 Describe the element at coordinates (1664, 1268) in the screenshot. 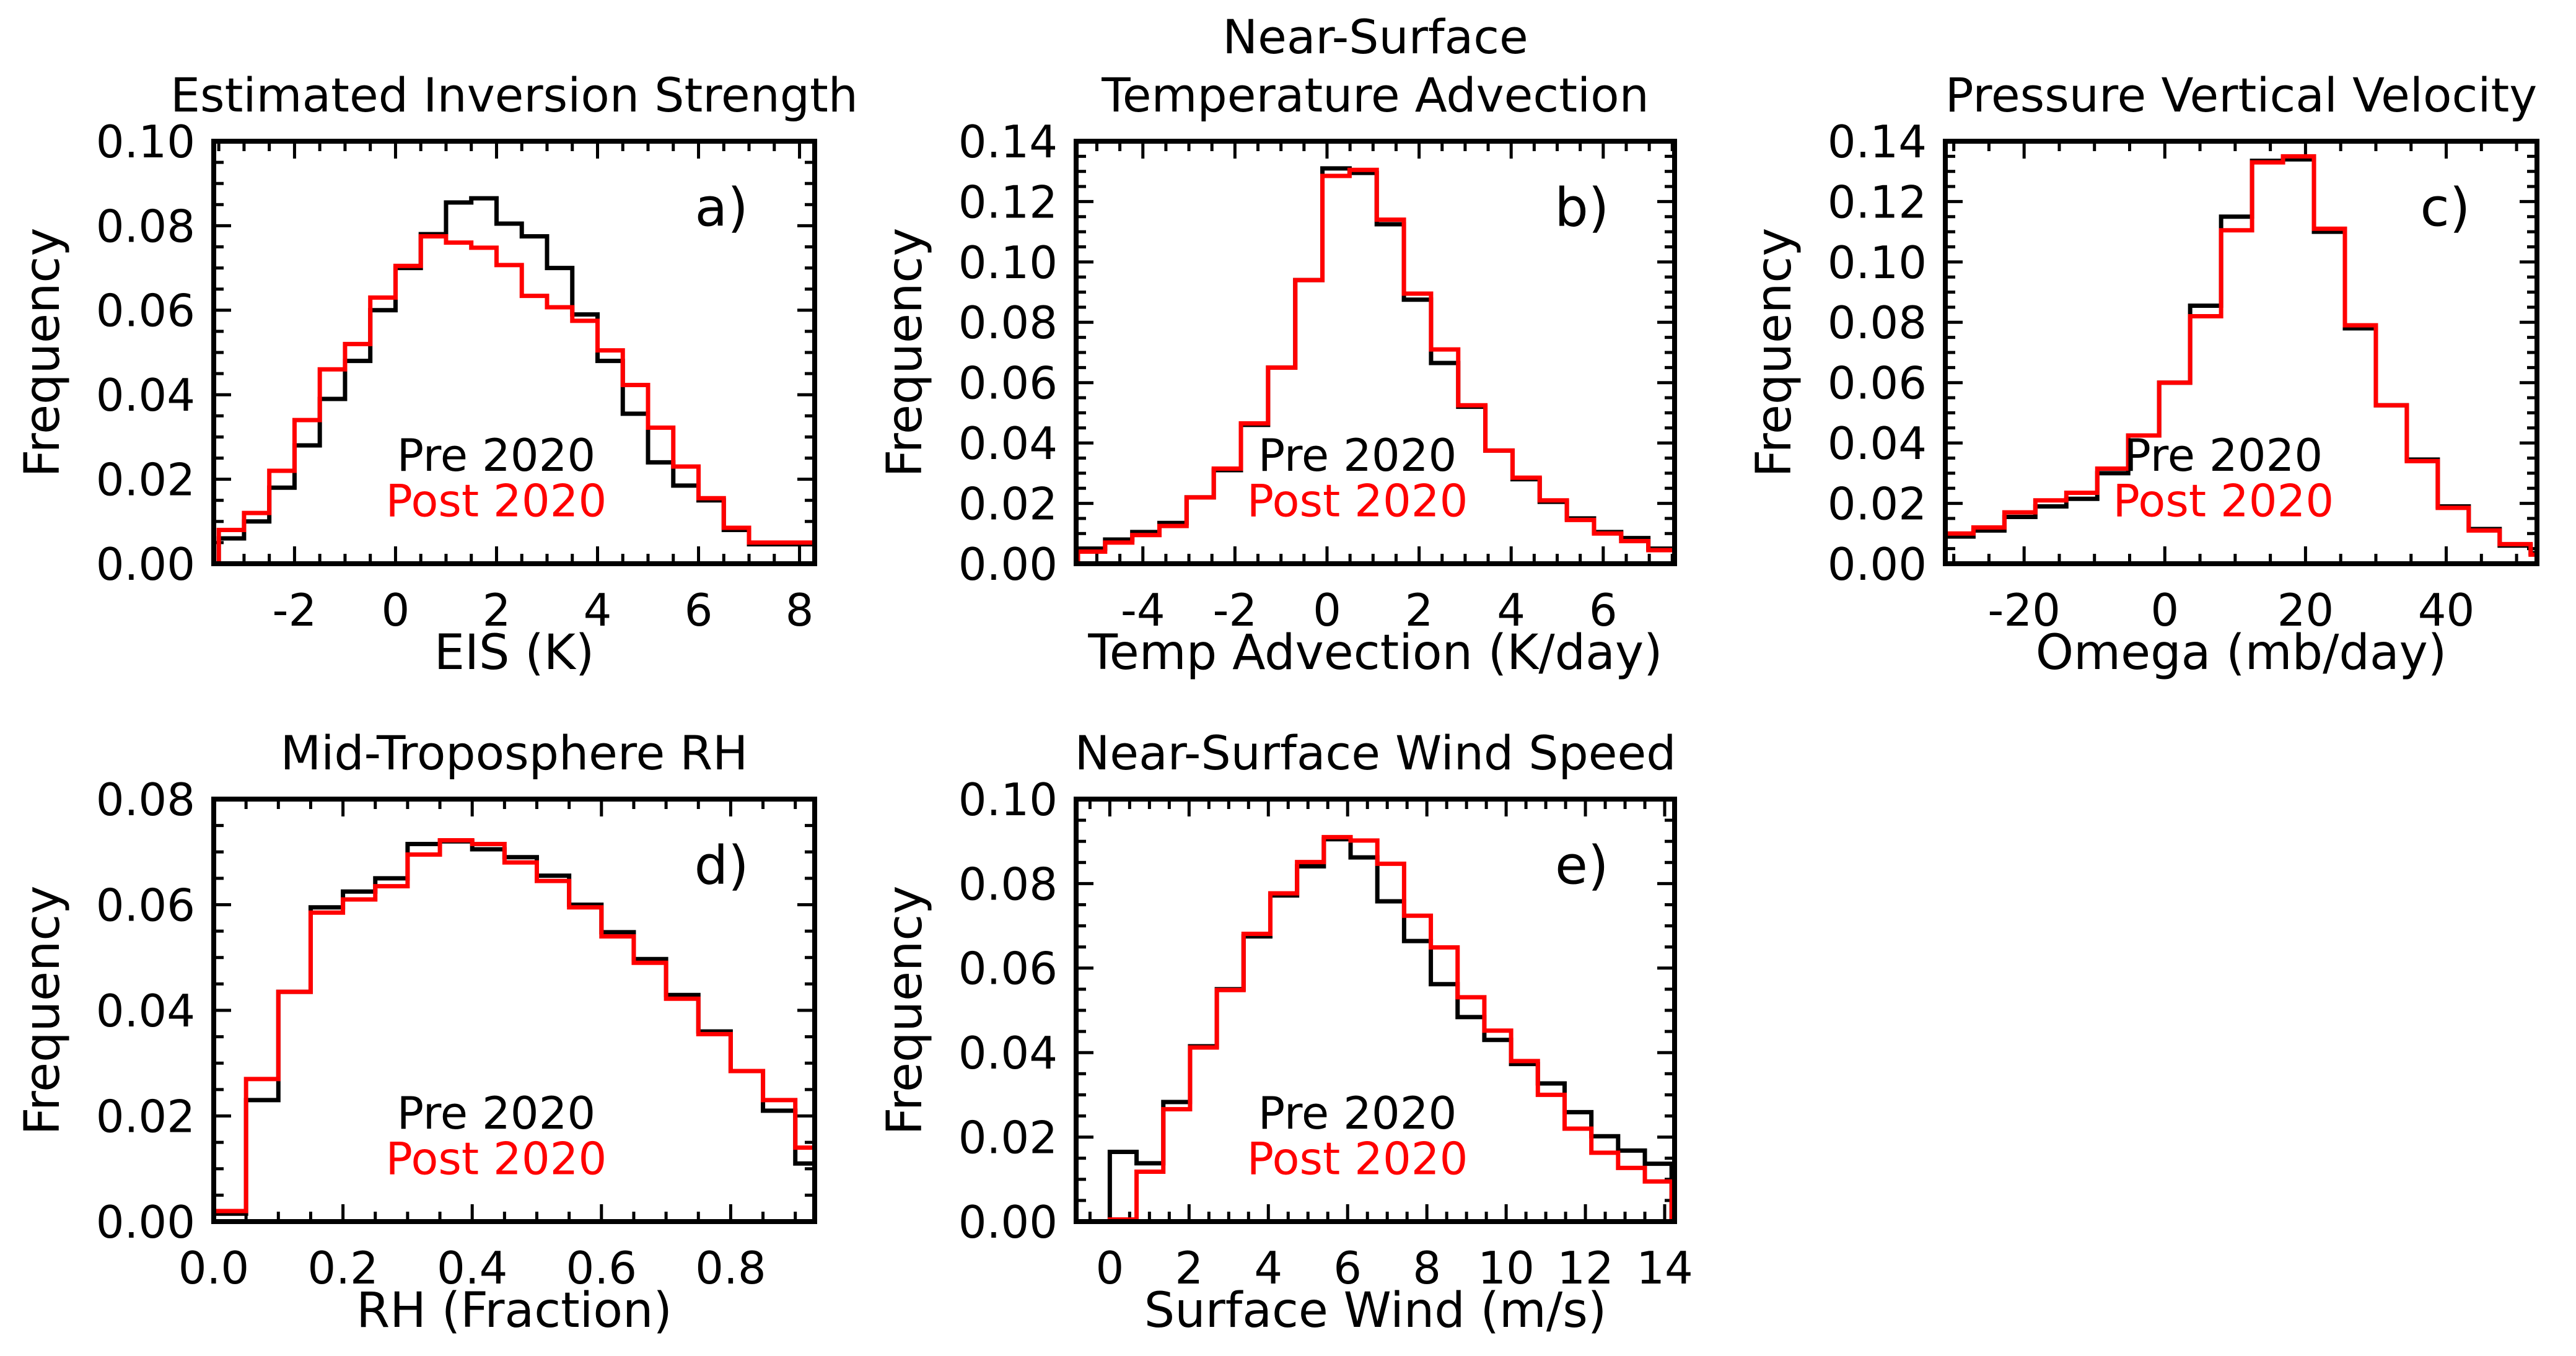

I see `x-tick-label: 14` at that location.